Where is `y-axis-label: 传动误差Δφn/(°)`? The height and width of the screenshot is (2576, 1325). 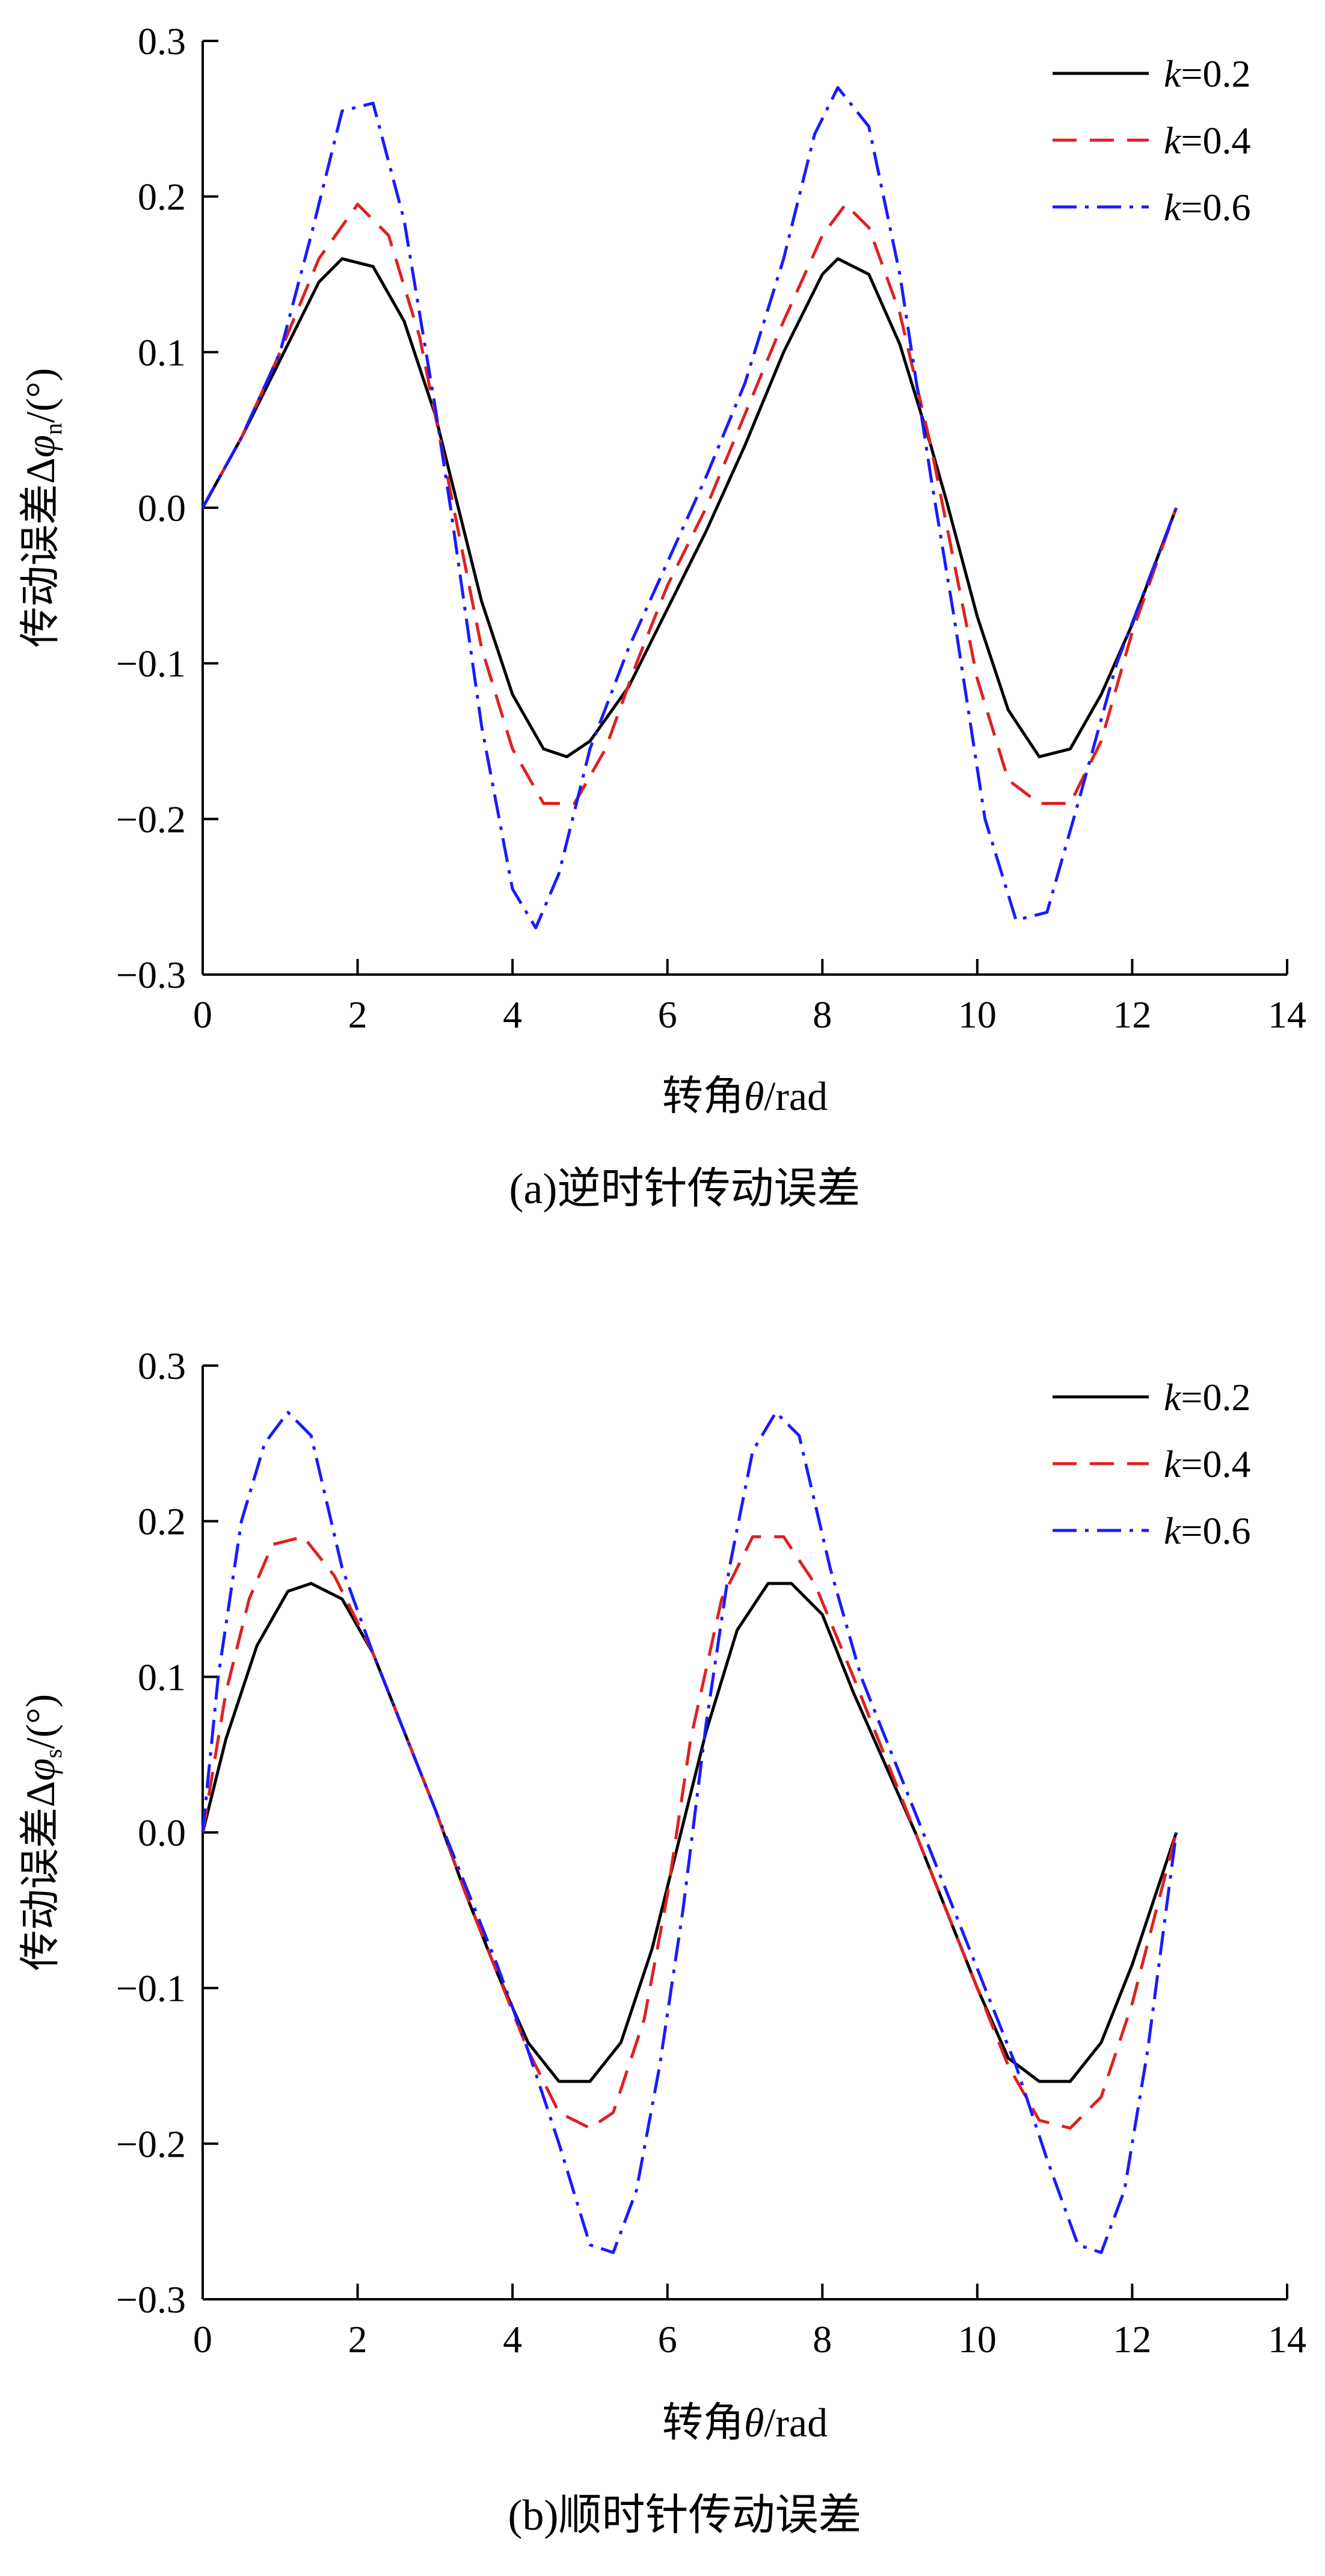
y-axis-label: 传动误差Δφn/(°) is located at coordinates (42, 508).